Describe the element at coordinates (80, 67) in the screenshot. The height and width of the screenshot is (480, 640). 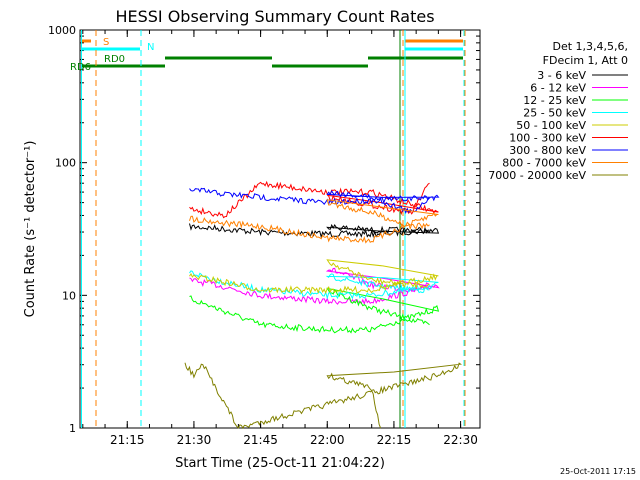
I see `state-label-rd6: RD6` at that location.